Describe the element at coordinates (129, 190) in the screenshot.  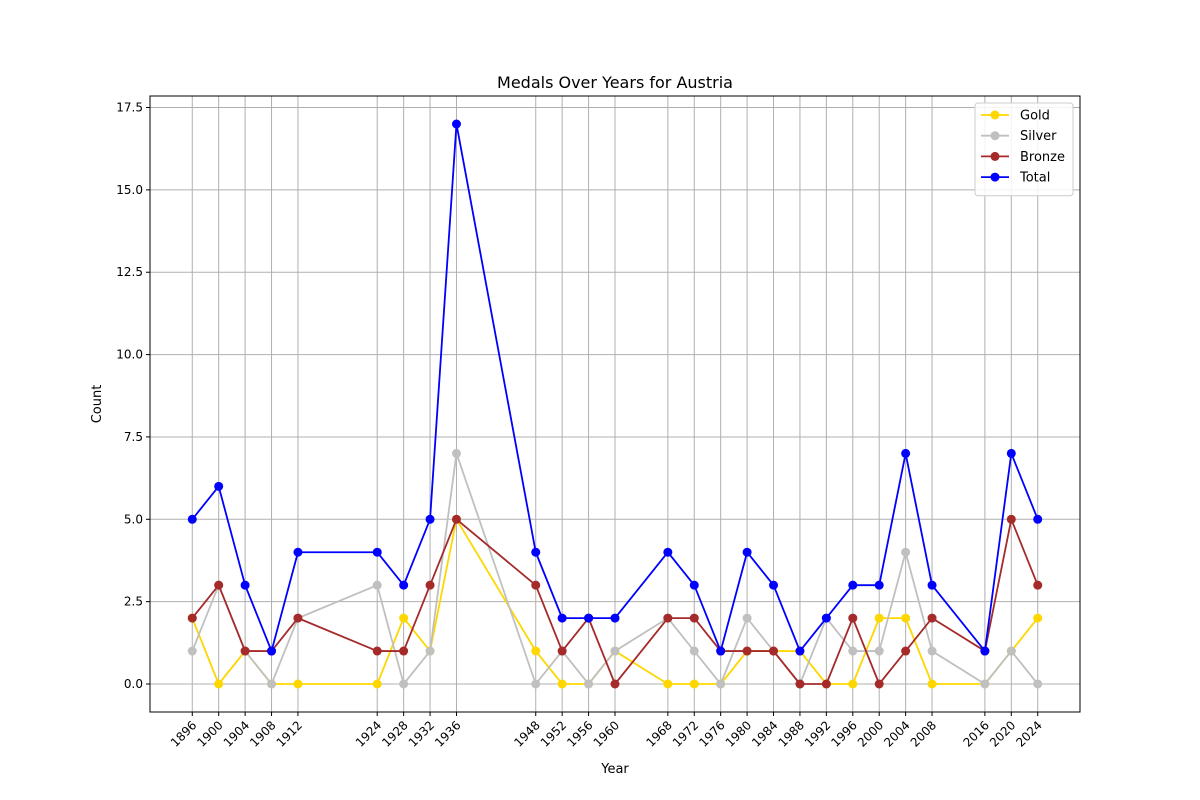
I see `y-tick-label: 15.0` at that location.